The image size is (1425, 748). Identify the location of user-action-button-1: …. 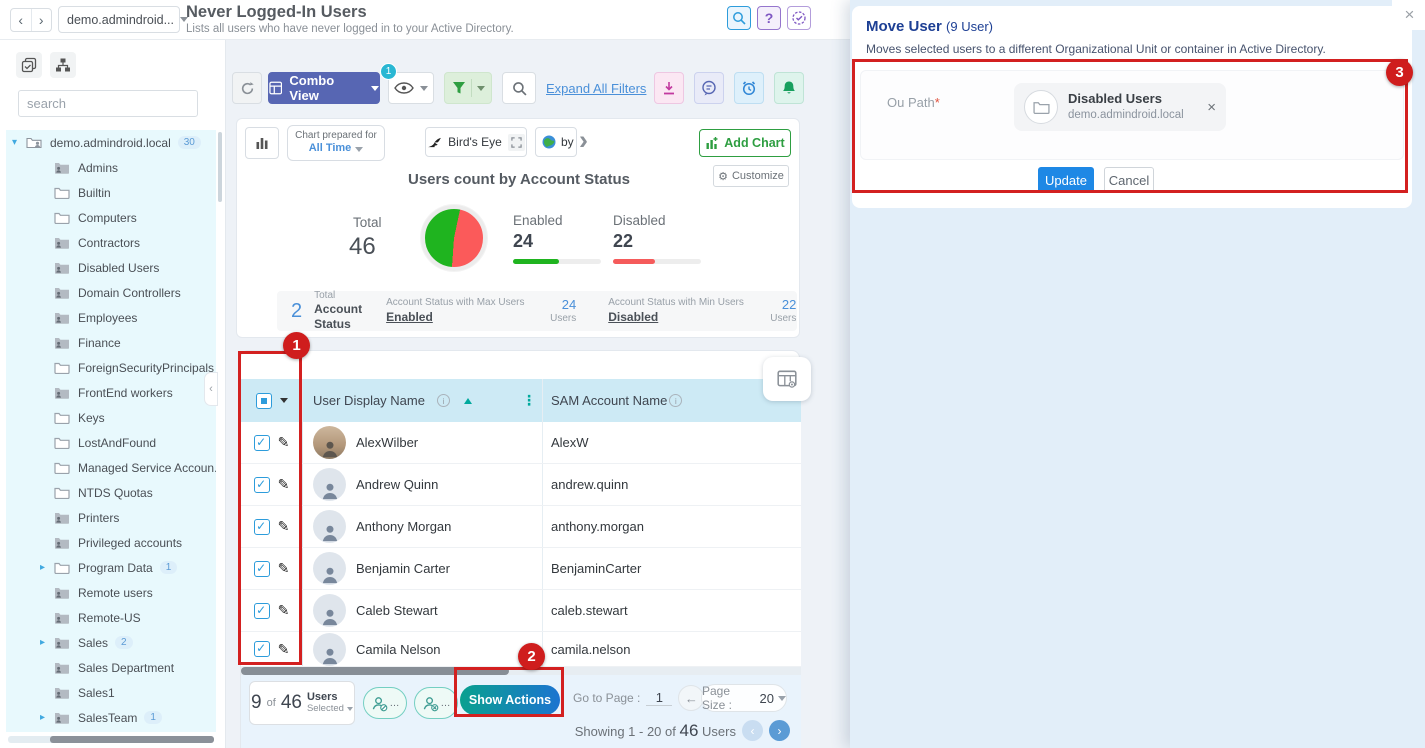
(385, 703).